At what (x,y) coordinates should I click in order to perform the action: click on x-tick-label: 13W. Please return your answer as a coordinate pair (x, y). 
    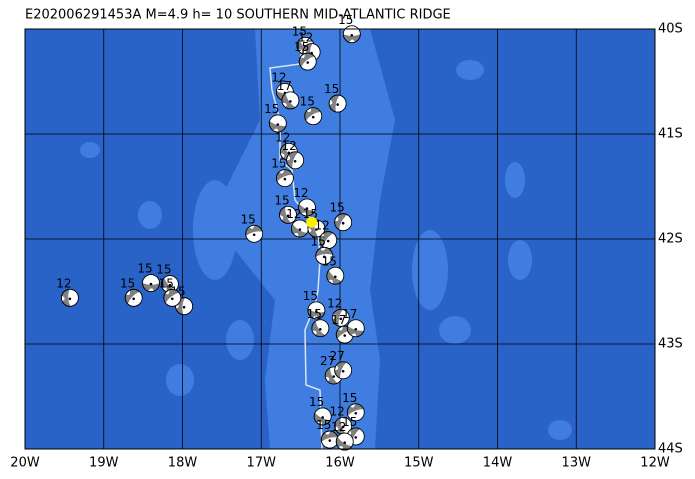
    Looking at the image, I should click on (577, 463).